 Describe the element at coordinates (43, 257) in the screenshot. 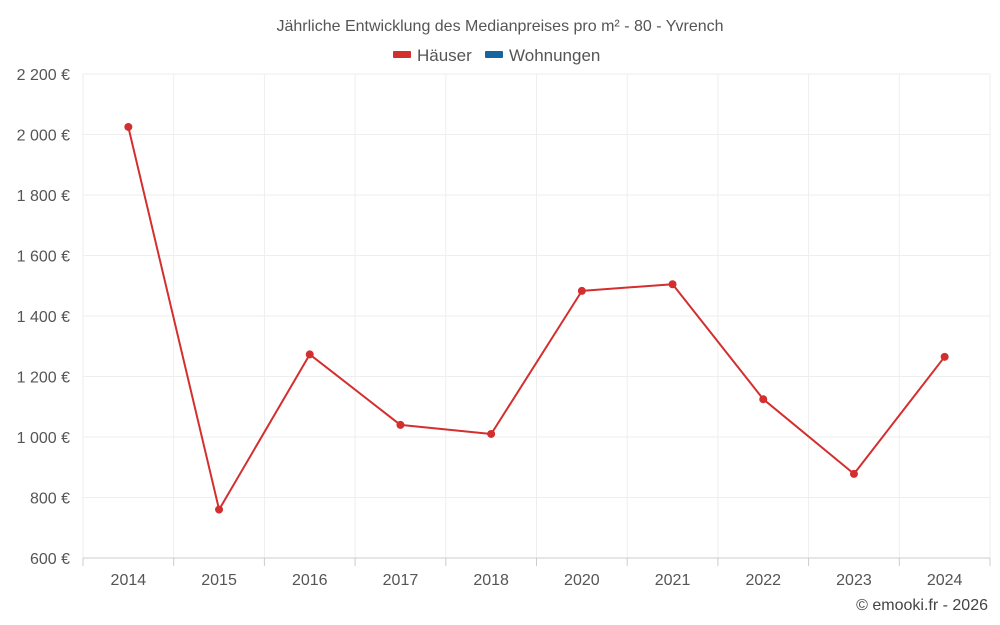

I see `y-tick-label: 1 600 €` at that location.